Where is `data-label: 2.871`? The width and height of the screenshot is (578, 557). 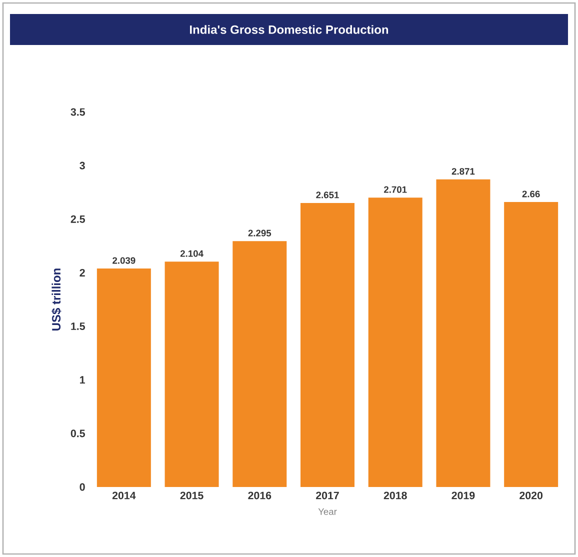 data-label: 2.871 is located at coordinates (463, 171).